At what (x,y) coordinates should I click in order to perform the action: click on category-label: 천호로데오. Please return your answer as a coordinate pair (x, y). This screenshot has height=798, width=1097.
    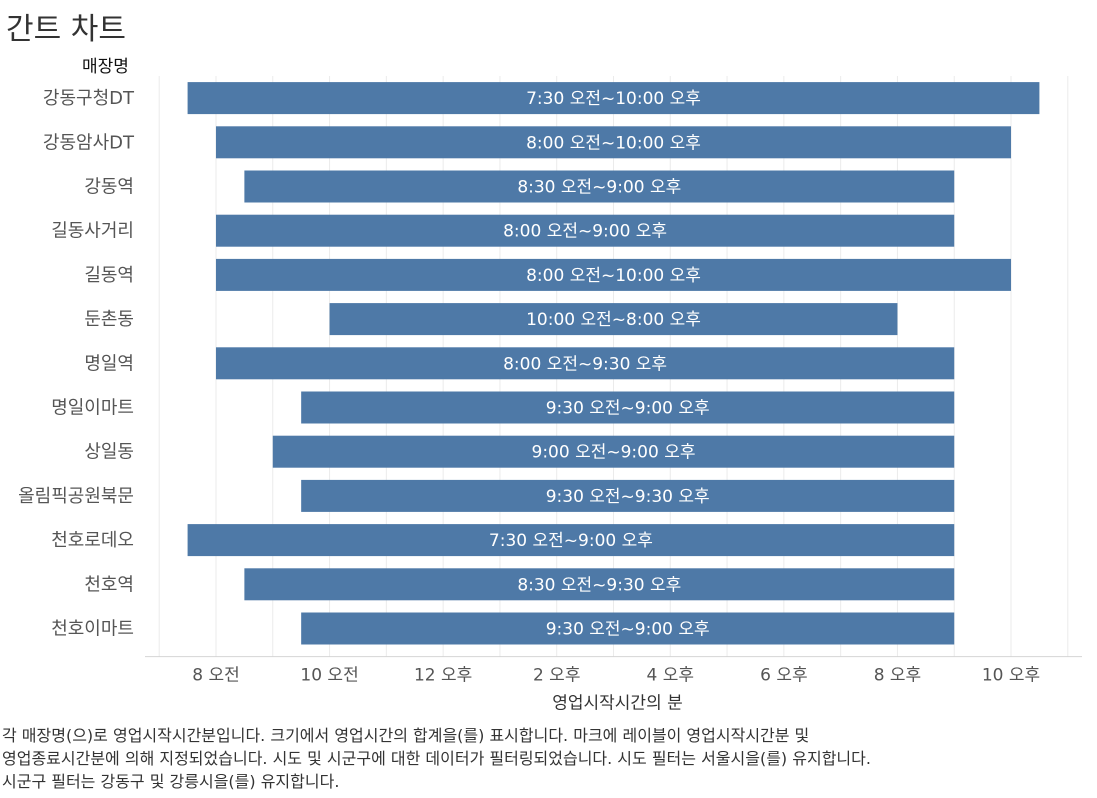
    Looking at the image, I should click on (92, 540).